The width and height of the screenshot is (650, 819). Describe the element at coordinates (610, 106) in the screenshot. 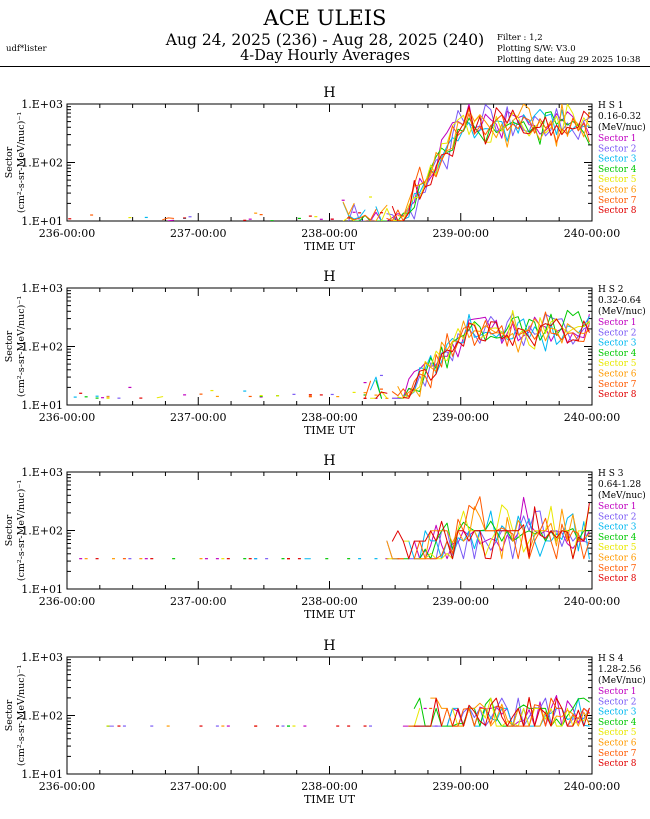

I see `channel-label: H S 1` at that location.